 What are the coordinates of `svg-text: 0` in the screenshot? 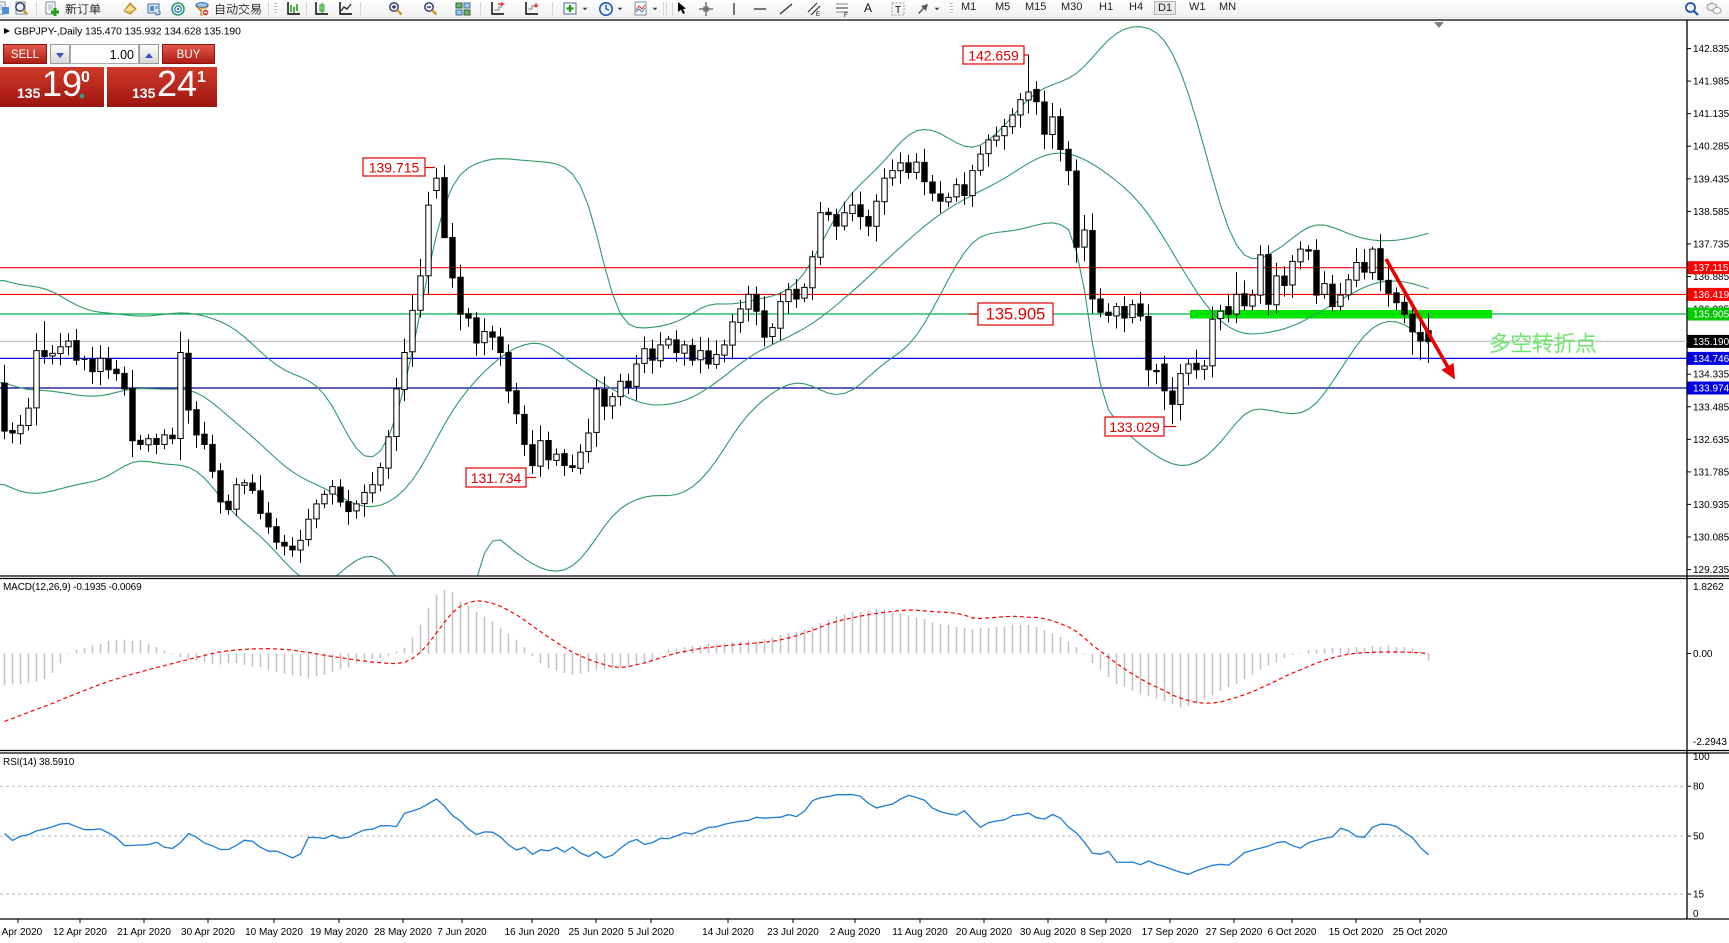 It's located at (1696, 914).